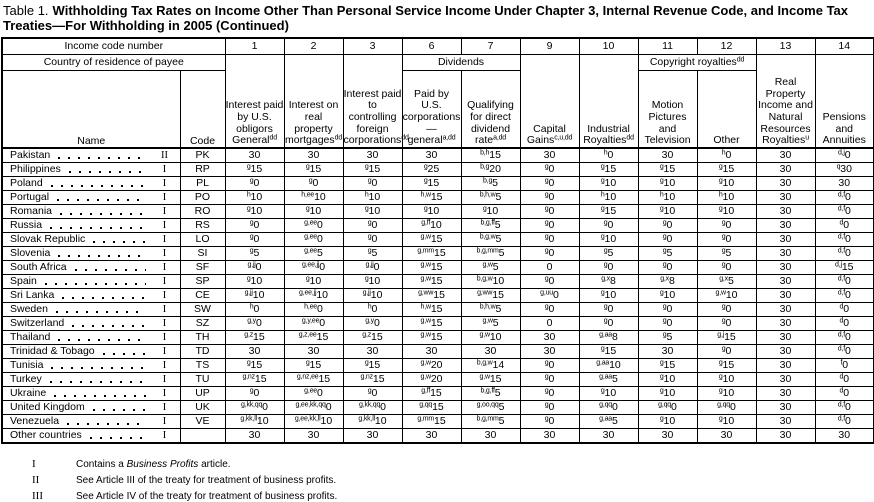  I want to click on country-name-cell: Thailand I, so click(91, 337).